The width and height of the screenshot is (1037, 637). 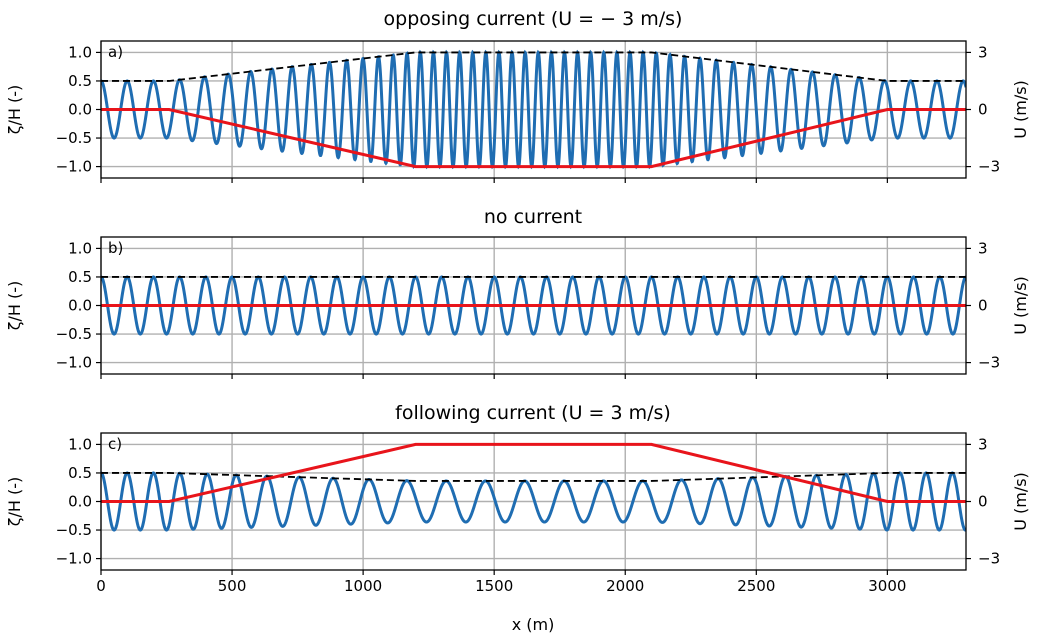 What do you see at coordinates (115, 248) in the screenshot?
I see `panel-label: b)` at bounding box center [115, 248].